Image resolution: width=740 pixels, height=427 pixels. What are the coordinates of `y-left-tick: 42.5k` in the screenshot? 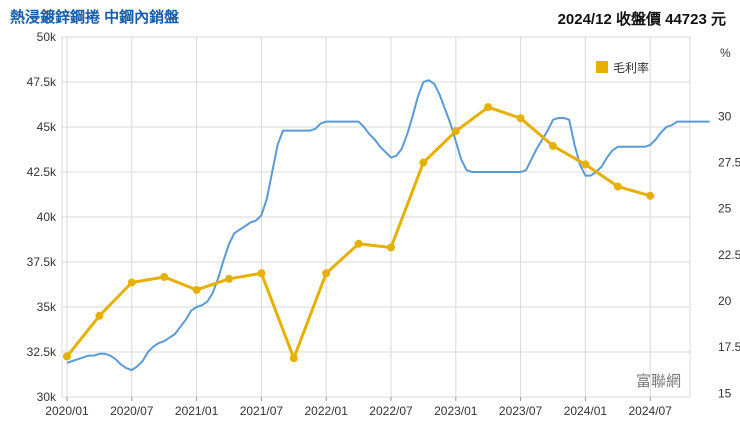 It's located at (42, 172).